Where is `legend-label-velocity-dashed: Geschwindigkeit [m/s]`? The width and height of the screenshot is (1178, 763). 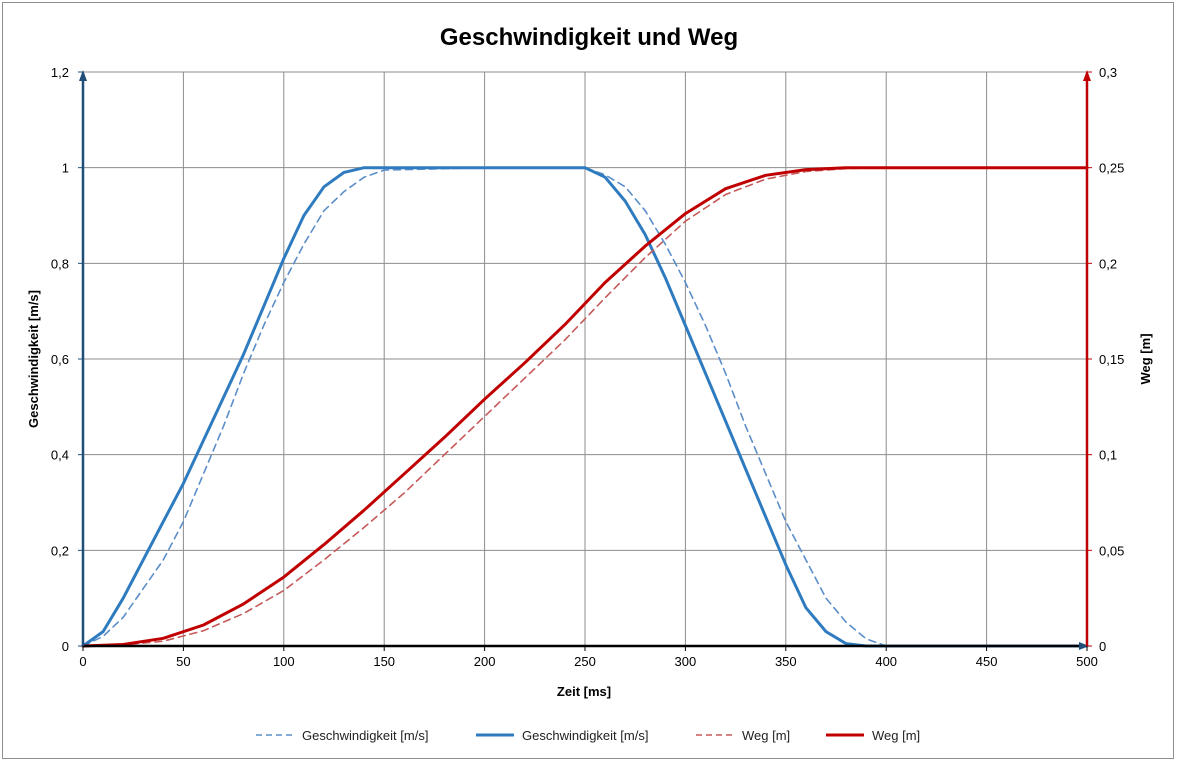 legend-label-velocity-dashed: Geschwindigkeit [m/s] is located at coordinates (365, 735).